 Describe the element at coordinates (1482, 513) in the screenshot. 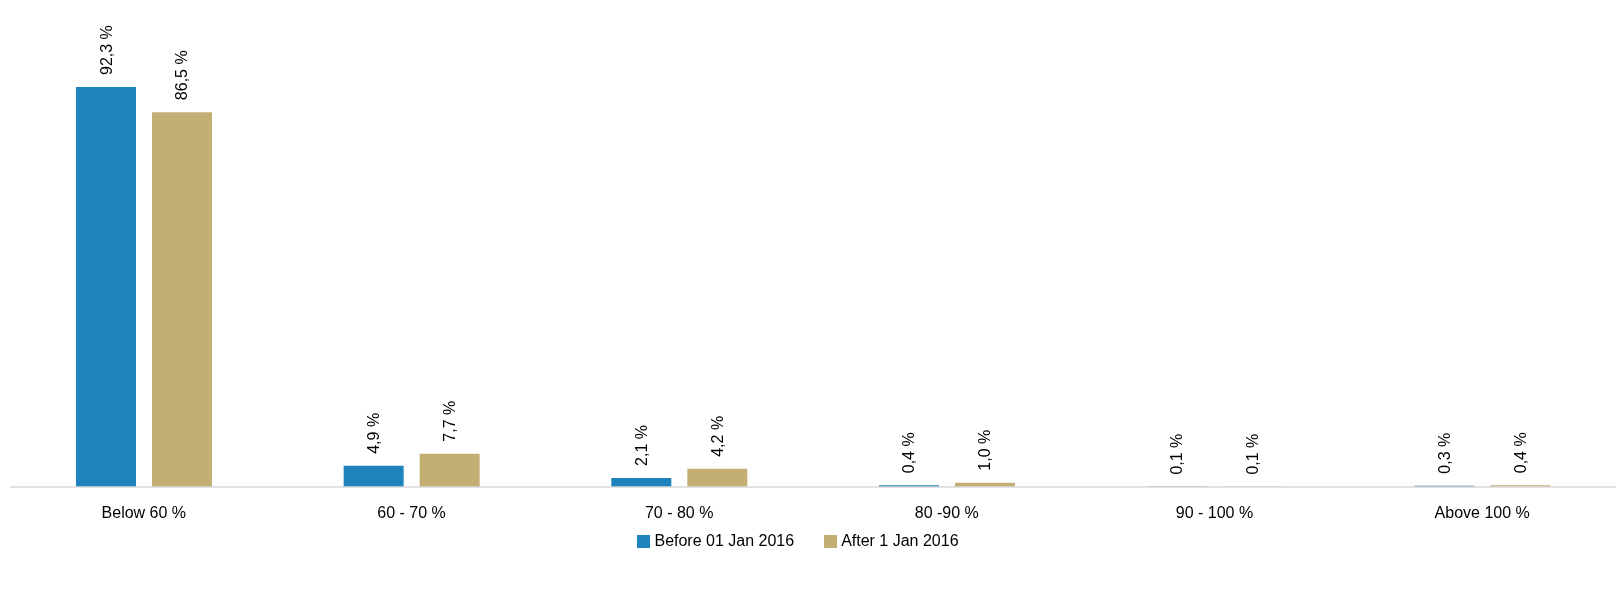

I see `x-tick-label: Above 100 %` at that location.